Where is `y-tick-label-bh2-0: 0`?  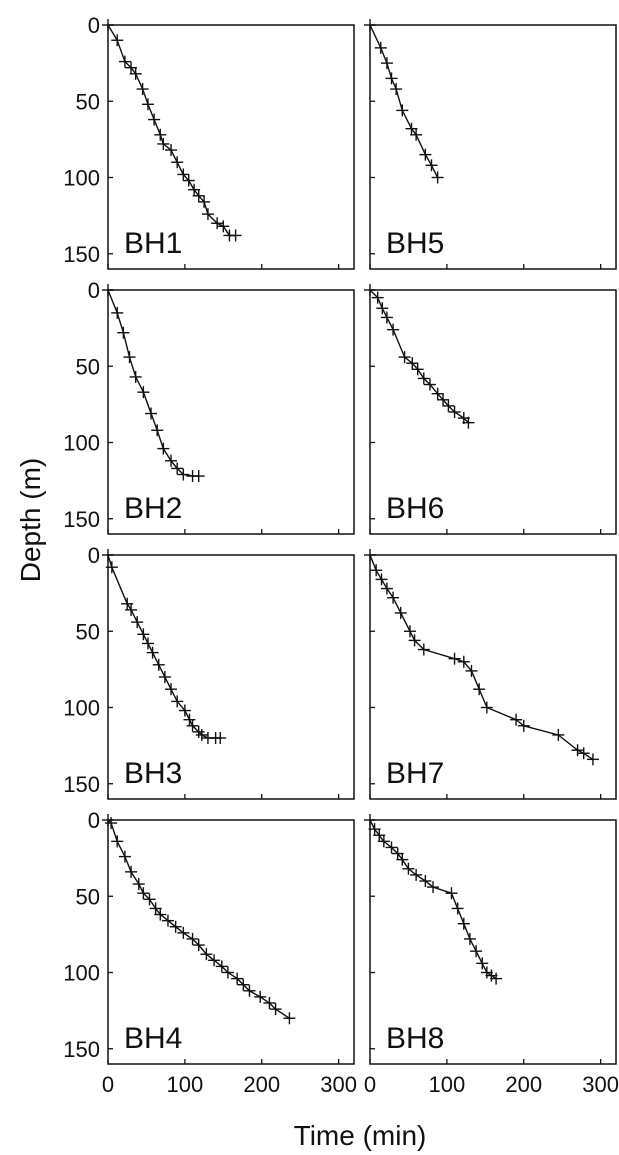
y-tick-label-bh2-0: 0 is located at coordinates (94, 290).